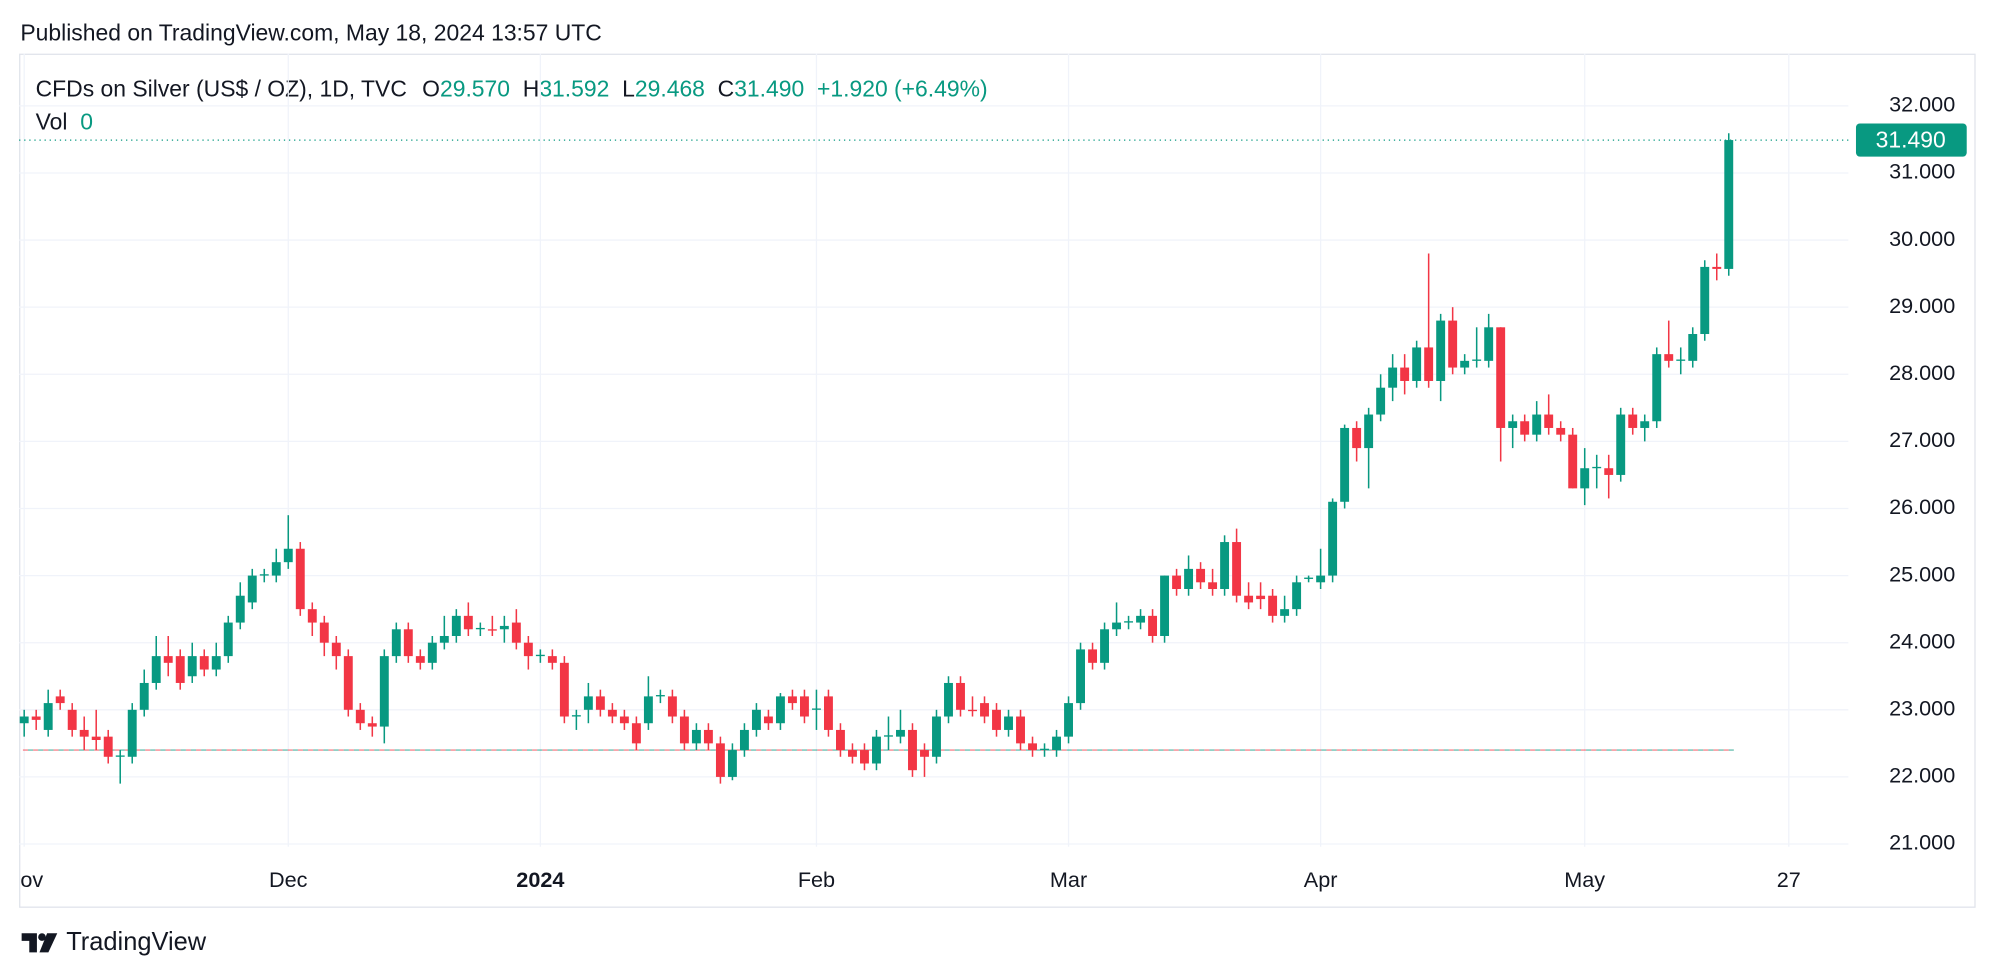 Image resolution: width=1996 pixels, height=978 pixels. Describe the element at coordinates (1911, 139) in the screenshot. I see `last-price-label: 31.490` at that location.